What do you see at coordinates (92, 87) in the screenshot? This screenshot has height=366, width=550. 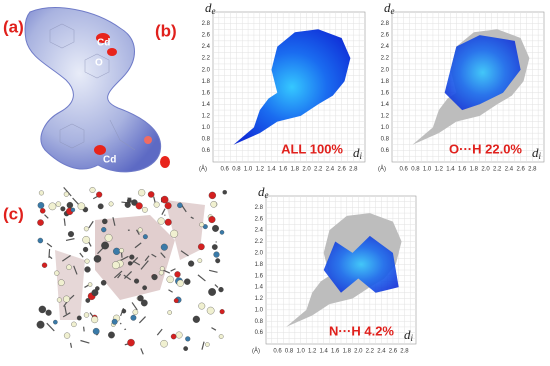 I see `surface-bonds` at bounding box center [92, 87].